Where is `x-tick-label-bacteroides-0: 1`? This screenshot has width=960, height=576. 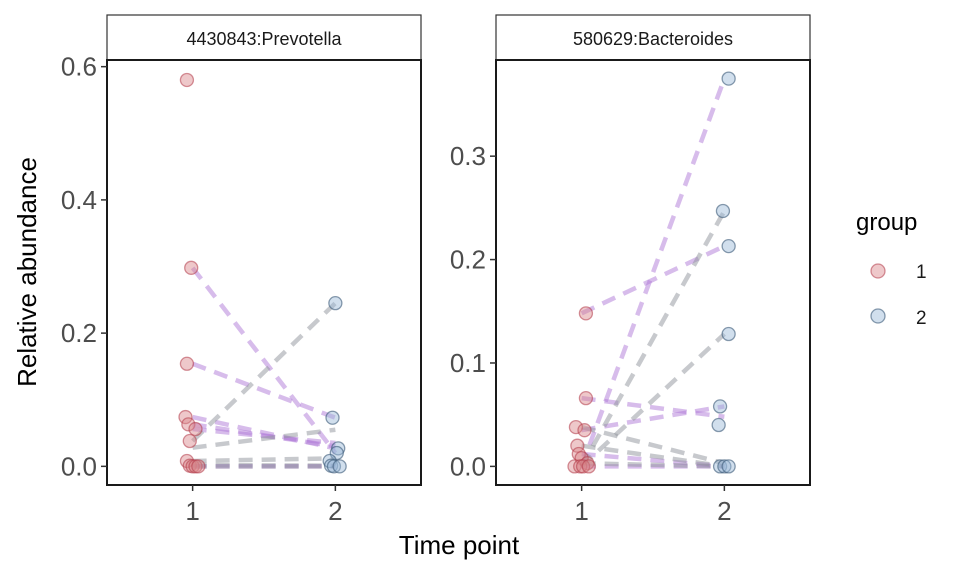
x-tick-label-bacteroides-0: 1 is located at coordinates (581, 511).